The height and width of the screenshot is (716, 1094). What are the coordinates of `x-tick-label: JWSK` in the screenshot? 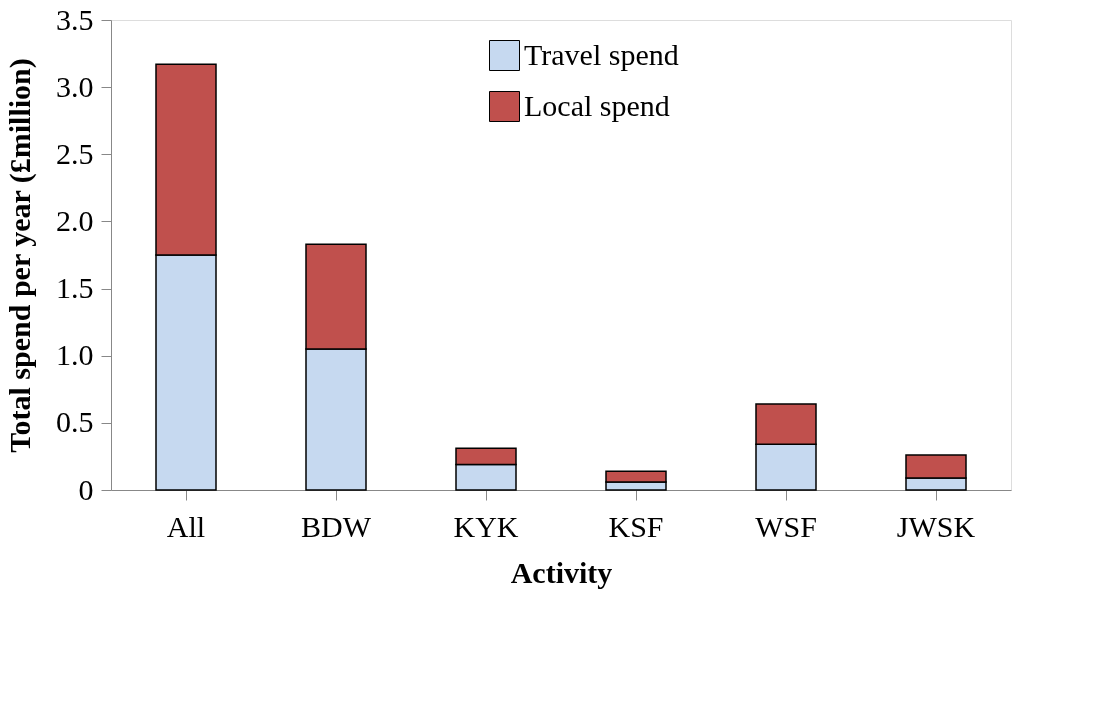 It's located at (936, 526).